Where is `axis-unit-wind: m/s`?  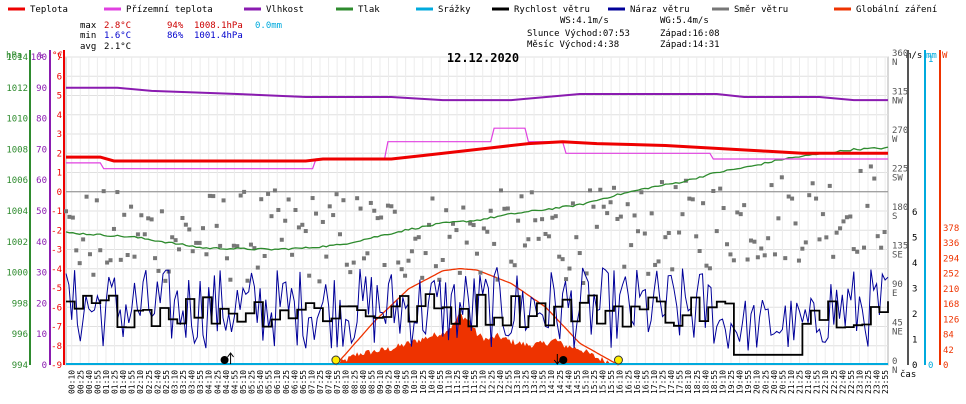
axis-unit-wind: m/s is located at coordinates (914, 56).